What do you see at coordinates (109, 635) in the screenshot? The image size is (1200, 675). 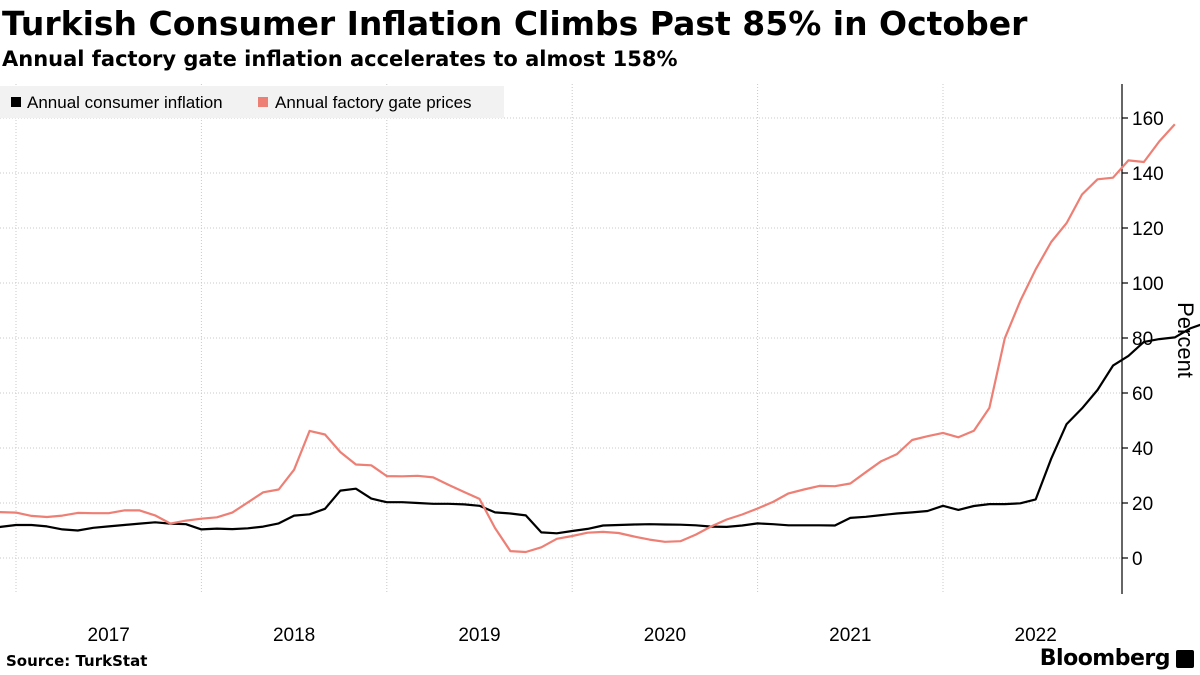 I see `x-tick-label: 2017` at bounding box center [109, 635].